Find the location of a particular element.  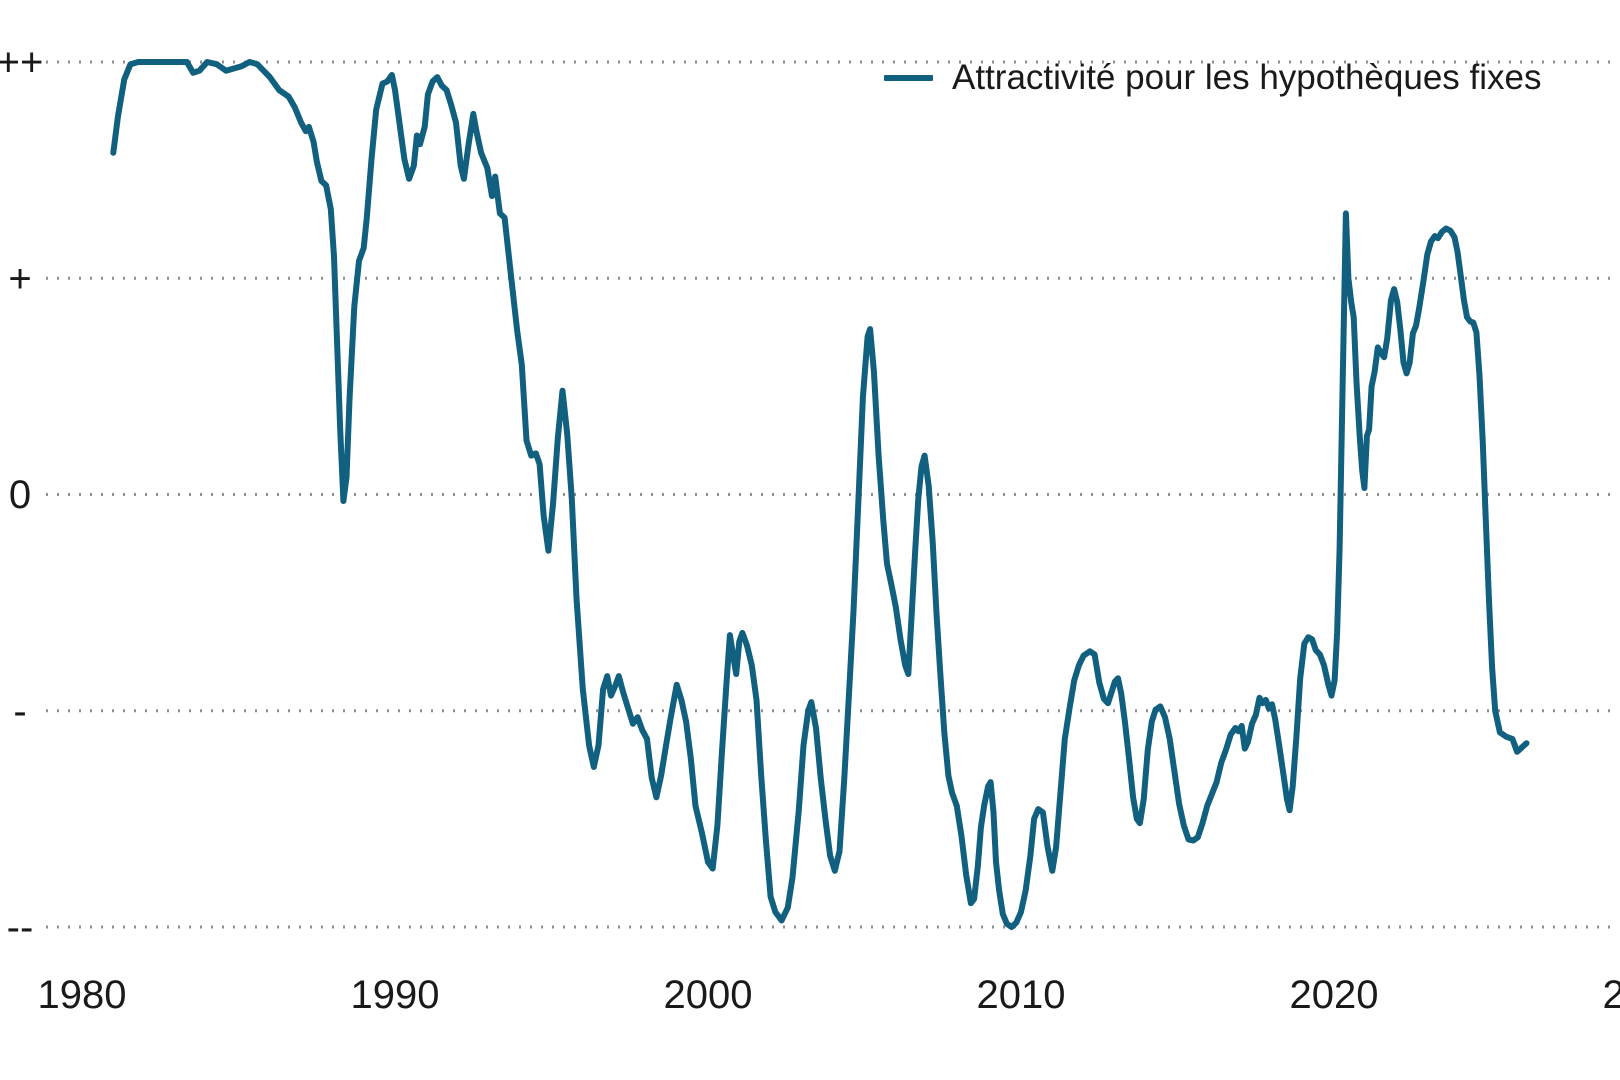

x-tick-label: 2030 is located at coordinates (1611, 995).